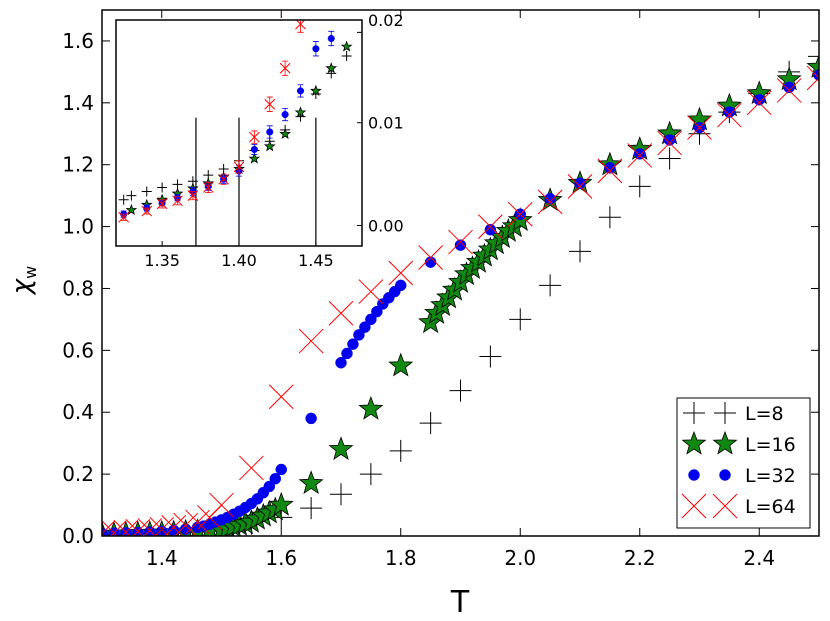 This screenshot has width=830, height=621. What do you see at coordinates (770, 507) in the screenshot?
I see `legend-label: L=64` at bounding box center [770, 507].